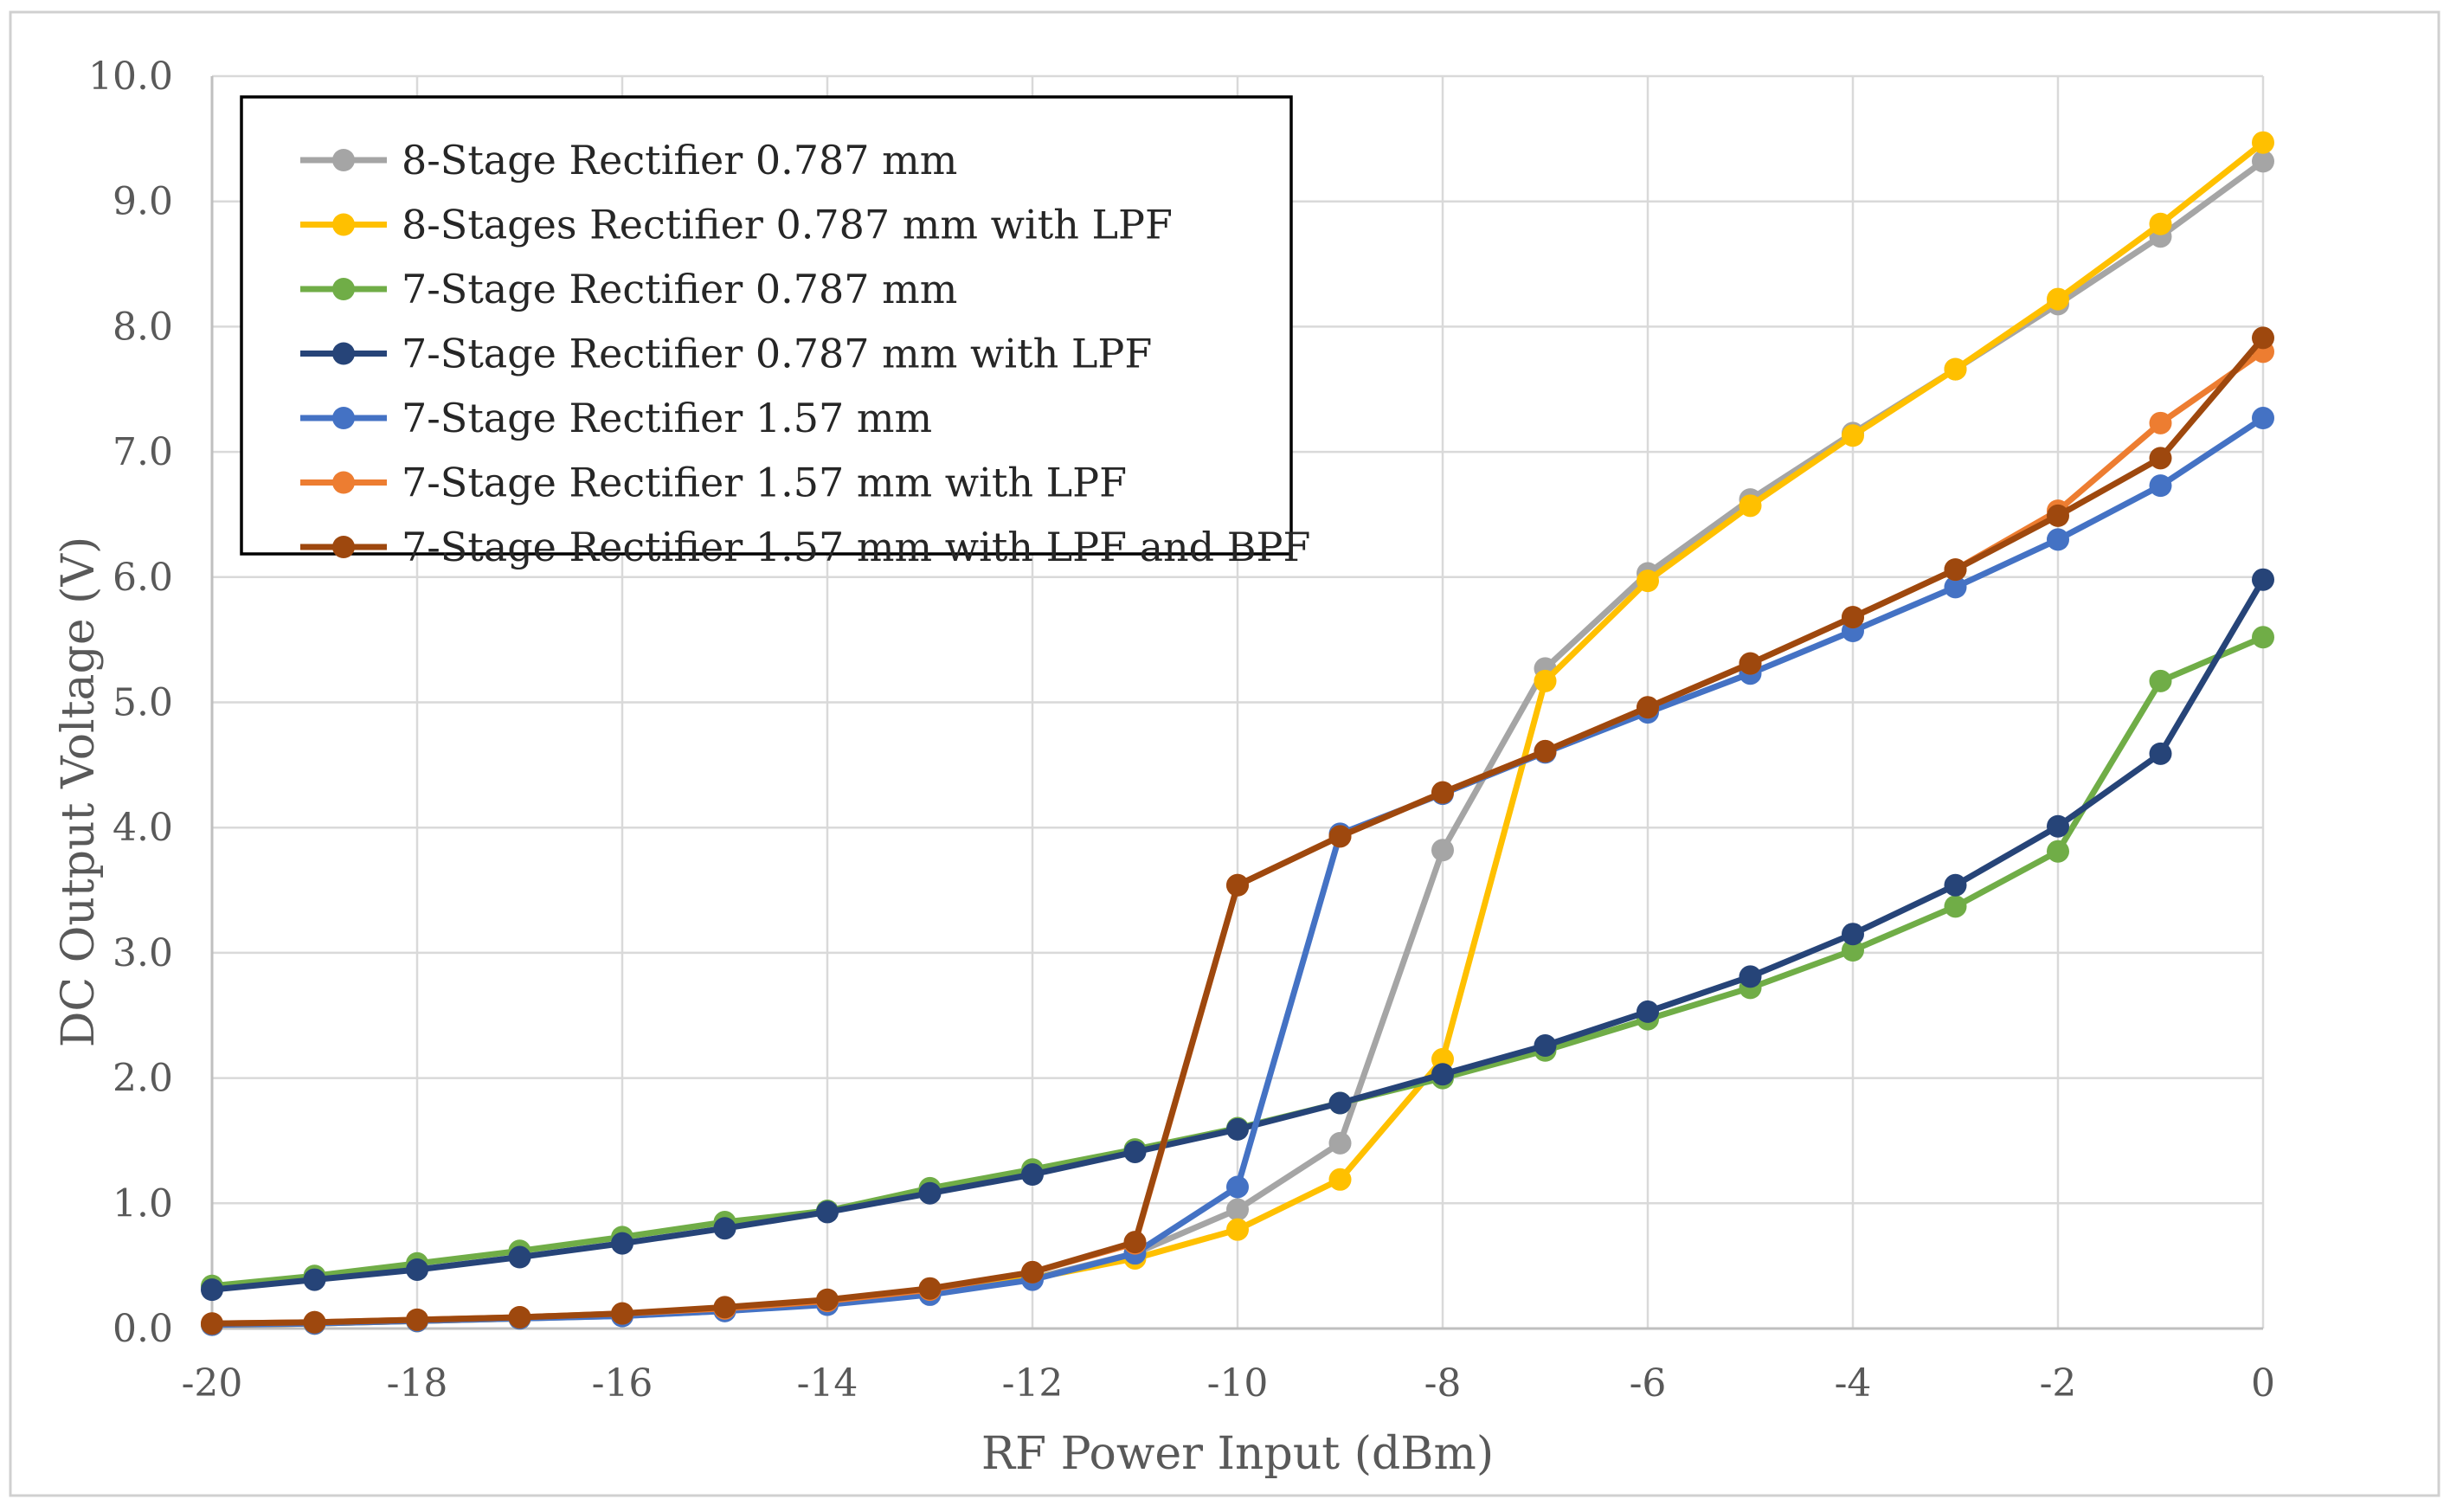 This screenshot has height=1512, width=2450. What do you see at coordinates (212, 1383) in the screenshot?
I see `x-tick-label: -20` at bounding box center [212, 1383].